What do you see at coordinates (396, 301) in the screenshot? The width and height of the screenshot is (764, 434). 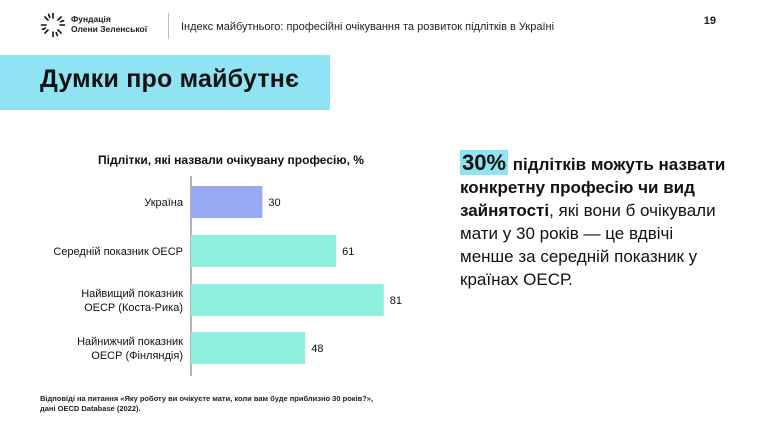 I see `bar-value-label-2: 81` at bounding box center [396, 301].